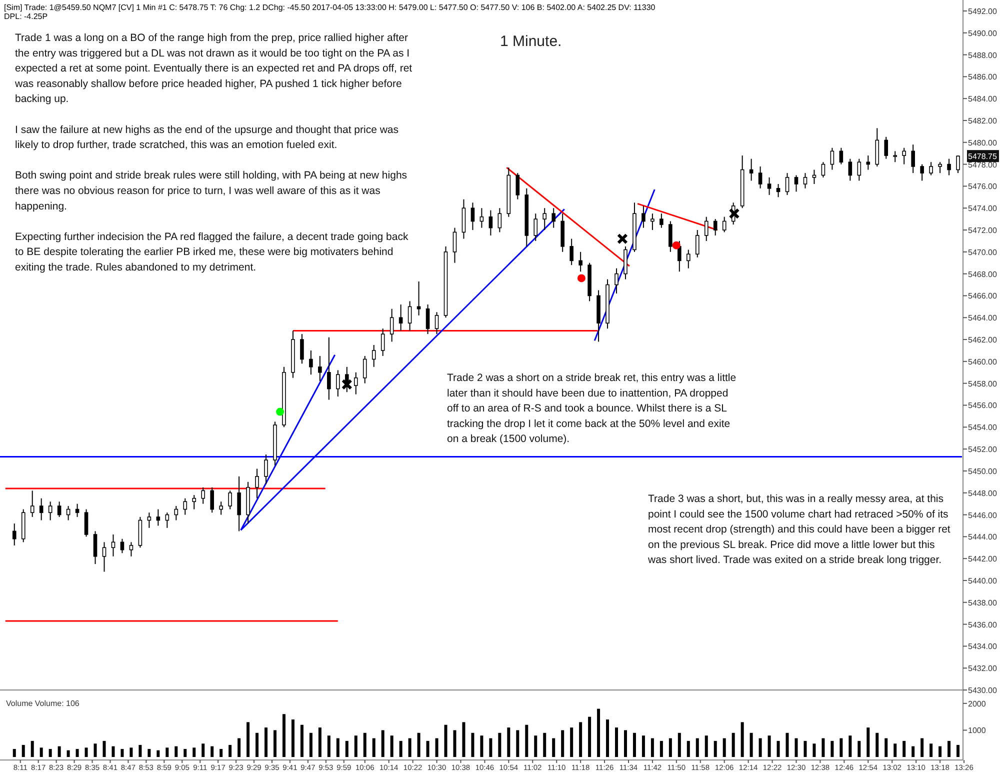 This screenshot has height=772, width=1000. Describe the element at coordinates (798, 529) in the screenshot. I see `annotation: Trade 3 was a short, but, this was in a really messy area, at this point I could see the 1500 volume chart had retraced >50% of its most recent drop (strength) and this could have been a bigger ret on the previous SL break. Price did move a little lower but this was short lived. Trade was exited on a stride break long trigger.` at that location.